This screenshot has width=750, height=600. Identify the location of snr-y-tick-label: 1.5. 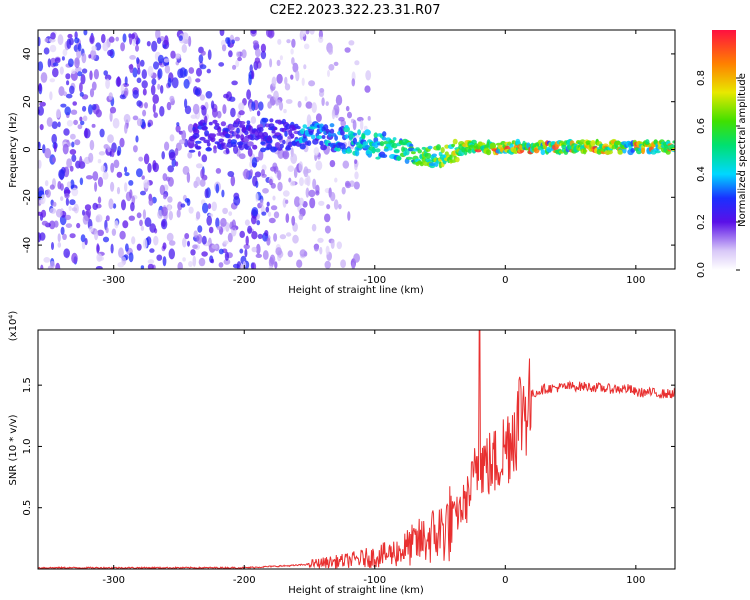
(27, 385).